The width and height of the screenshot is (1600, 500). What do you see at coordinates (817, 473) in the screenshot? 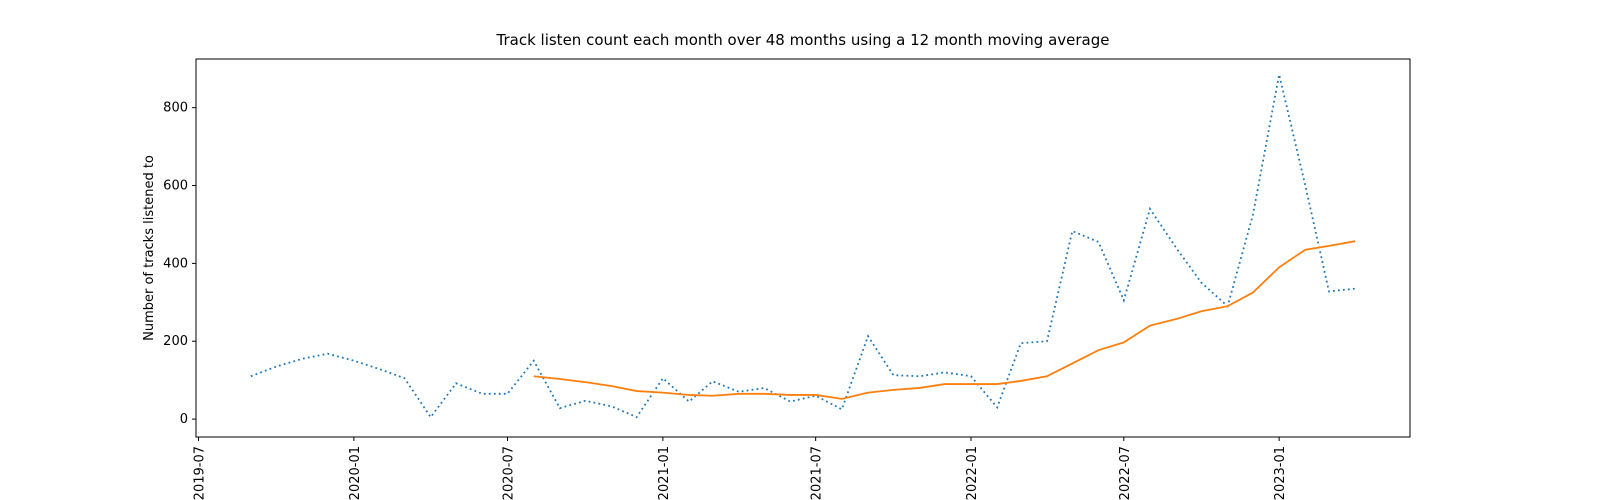
I see `x-tick-label: 2021-07` at bounding box center [817, 473].